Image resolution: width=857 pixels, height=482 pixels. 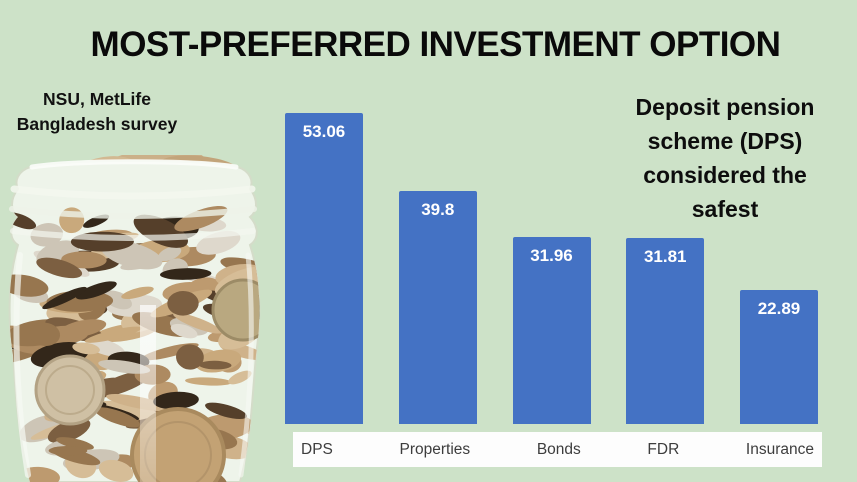 What do you see at coordinates (551, 330) in the screenshot?
I see `bar-bonds: 31.96` at bounding box center [551, 330].